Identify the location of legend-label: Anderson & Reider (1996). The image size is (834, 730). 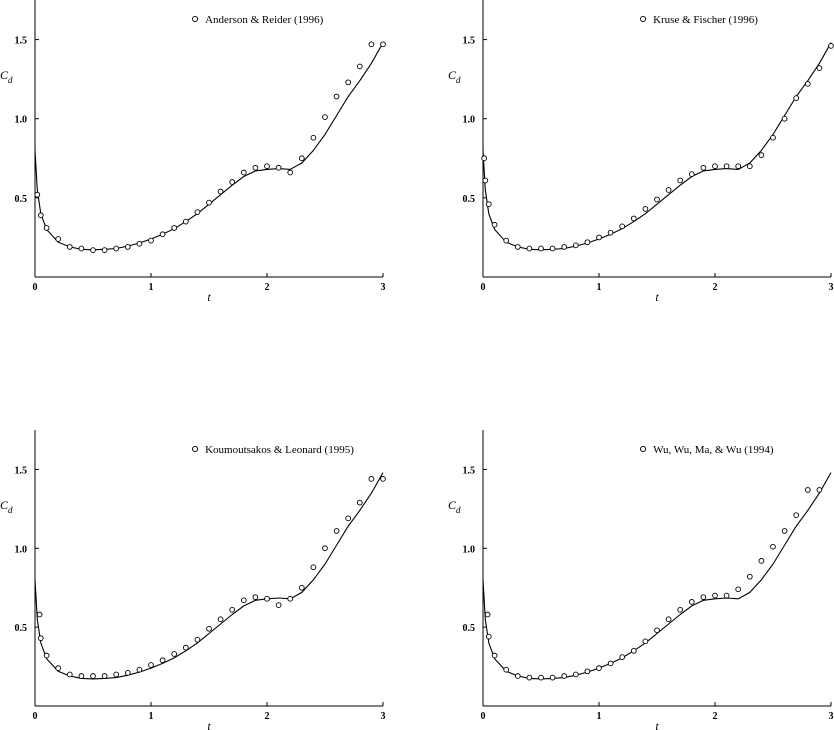
(264, 20).